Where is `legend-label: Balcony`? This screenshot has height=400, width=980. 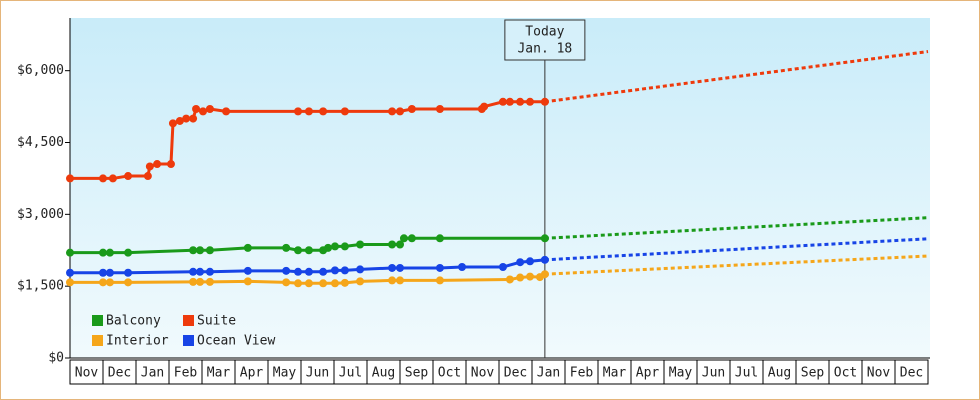 legend-label: Balcony is located at coordinates (133, 321).